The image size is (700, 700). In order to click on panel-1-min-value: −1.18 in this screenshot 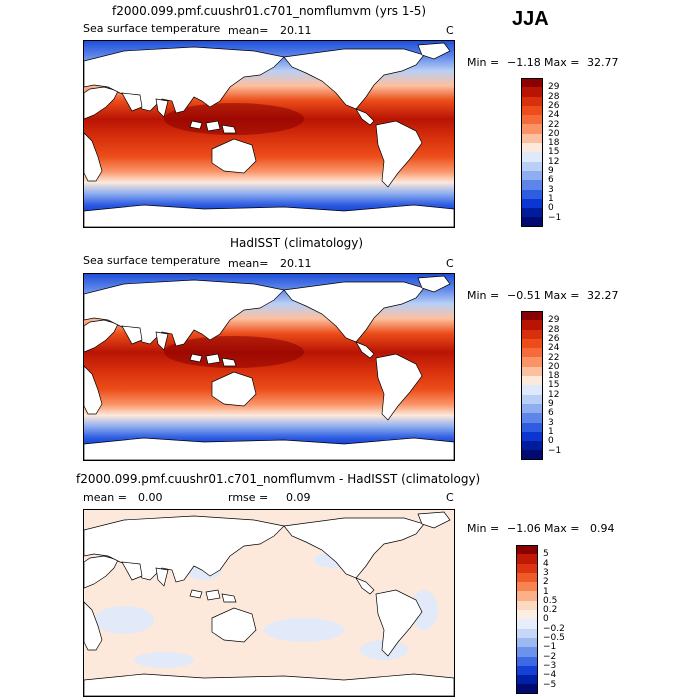, I will do `click(524, 62)`.